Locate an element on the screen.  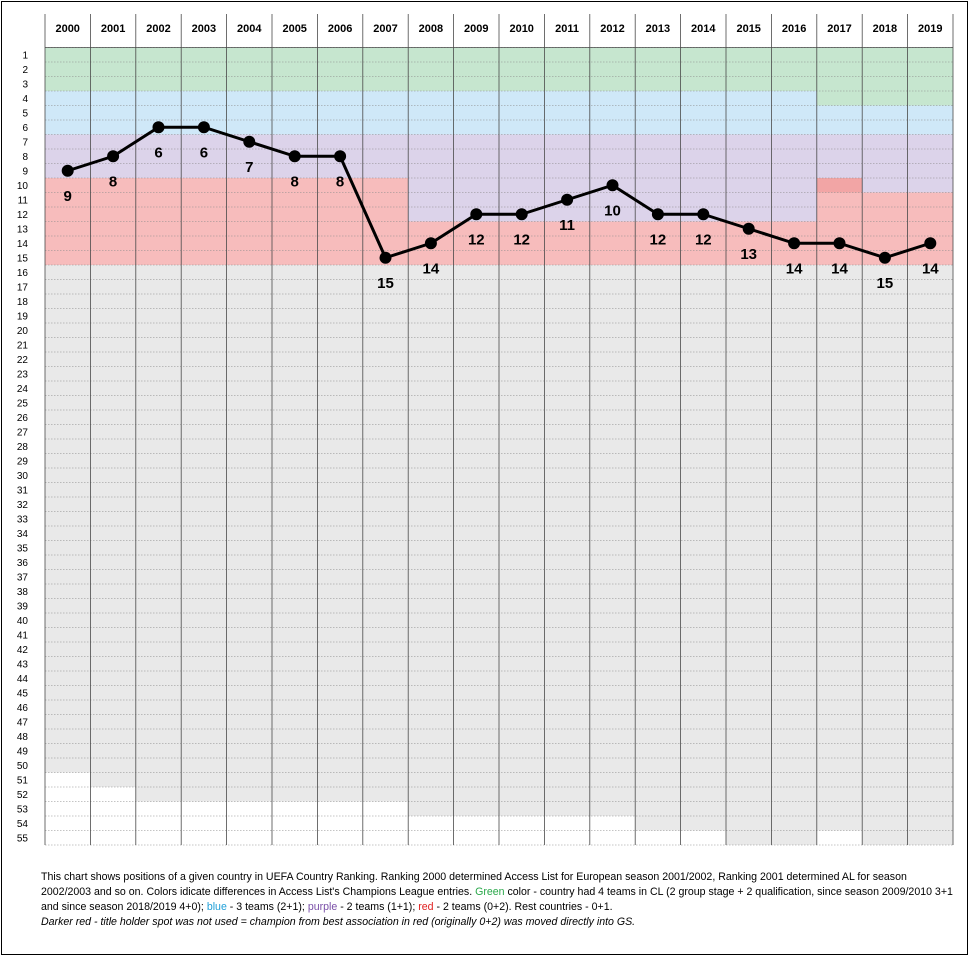
band-white-2009 is located at coordinates (476, 830).